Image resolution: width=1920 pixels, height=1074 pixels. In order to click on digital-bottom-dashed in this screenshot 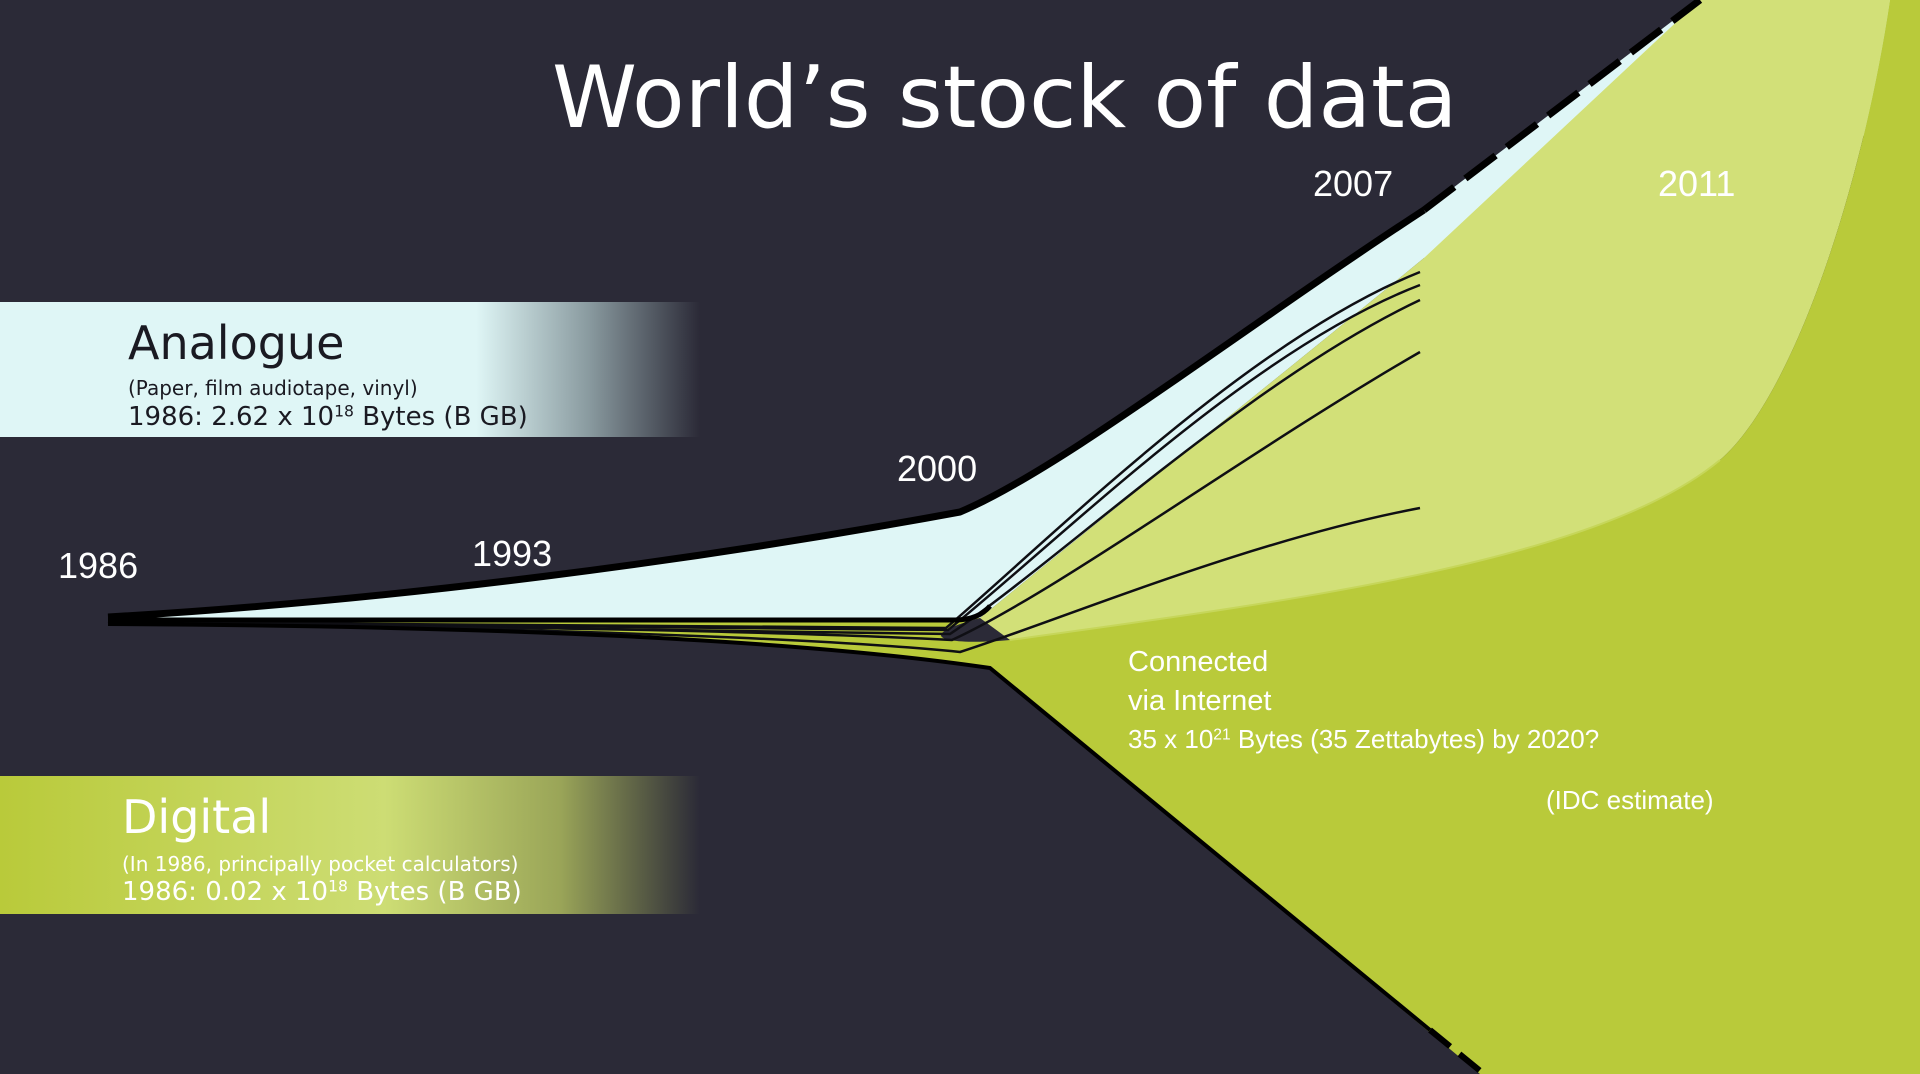, I will do `click(1457, 1050)`.